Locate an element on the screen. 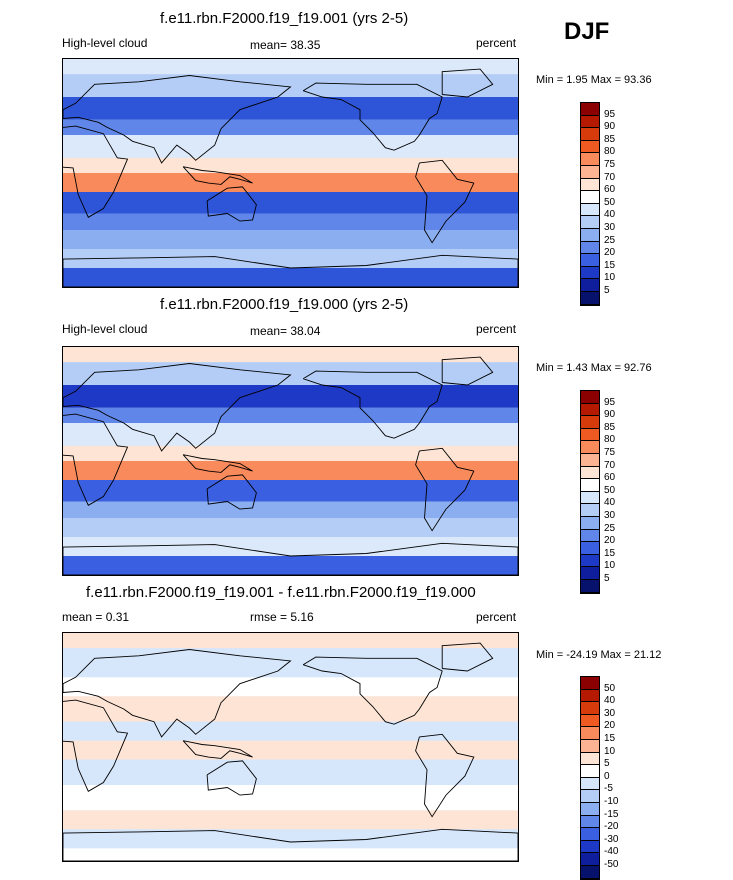  panel-2-variable-label: High-level cloud is located at coordinates (105, 329).